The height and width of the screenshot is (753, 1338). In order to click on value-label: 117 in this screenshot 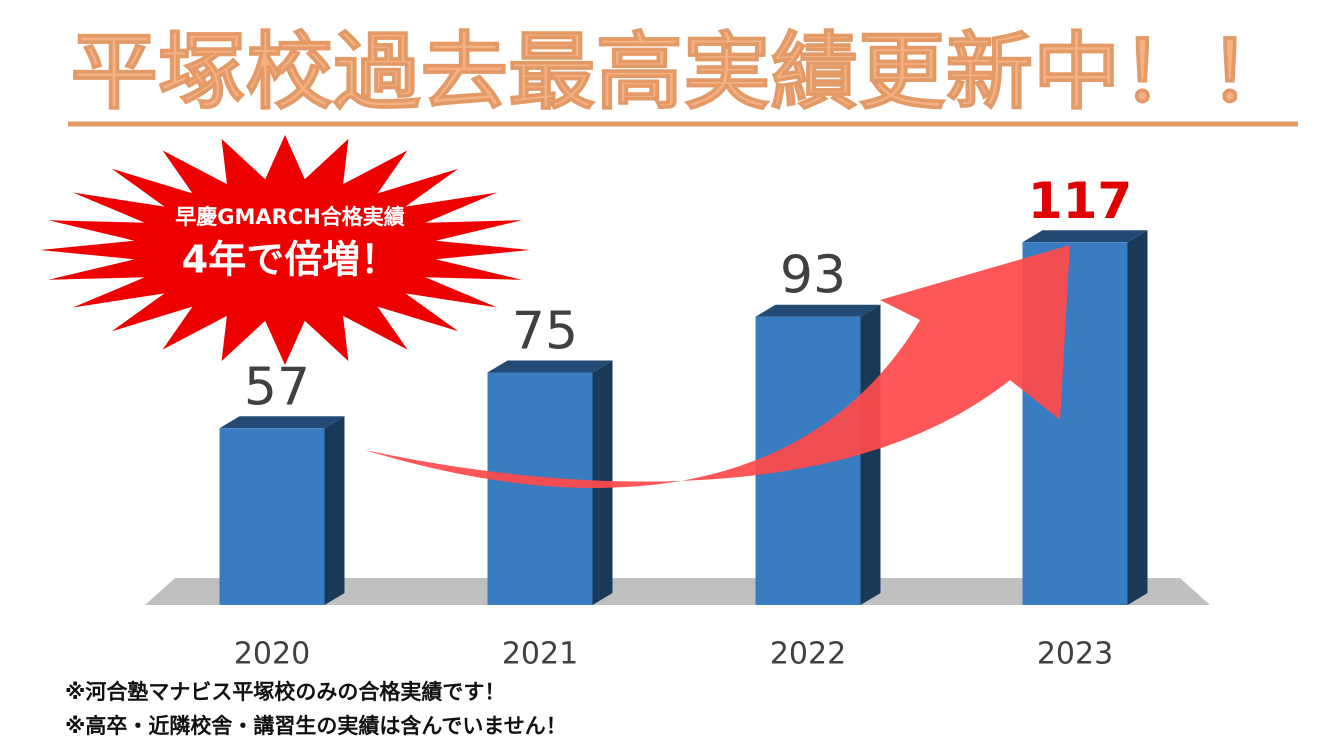, I will do `click(1080, 201)`.